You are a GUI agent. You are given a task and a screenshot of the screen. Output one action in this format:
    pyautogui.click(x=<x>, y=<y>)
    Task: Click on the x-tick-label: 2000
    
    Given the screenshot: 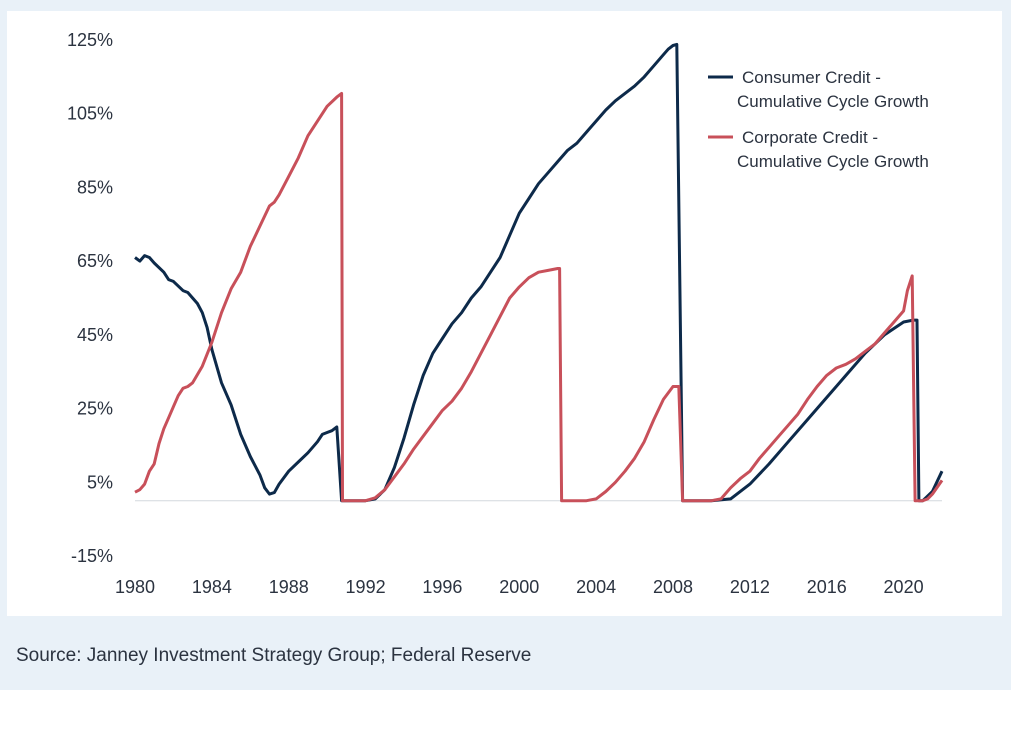 What is the action you would take?
    pyautogui.click(x=519, y=587)
    